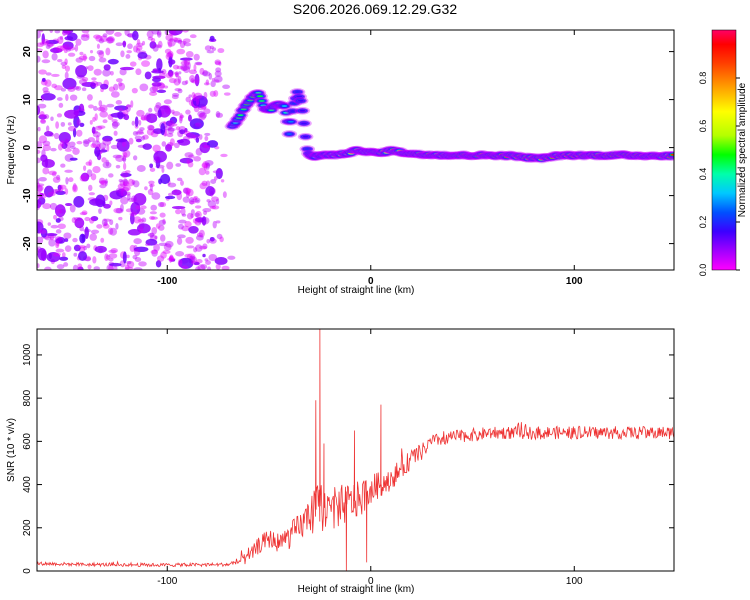 The width and height of the screenshot is (750, 600). Describe the element at coordinates (703, 222) in the screenshot. I see `colorbar-tick-label: 0.2` at that location.